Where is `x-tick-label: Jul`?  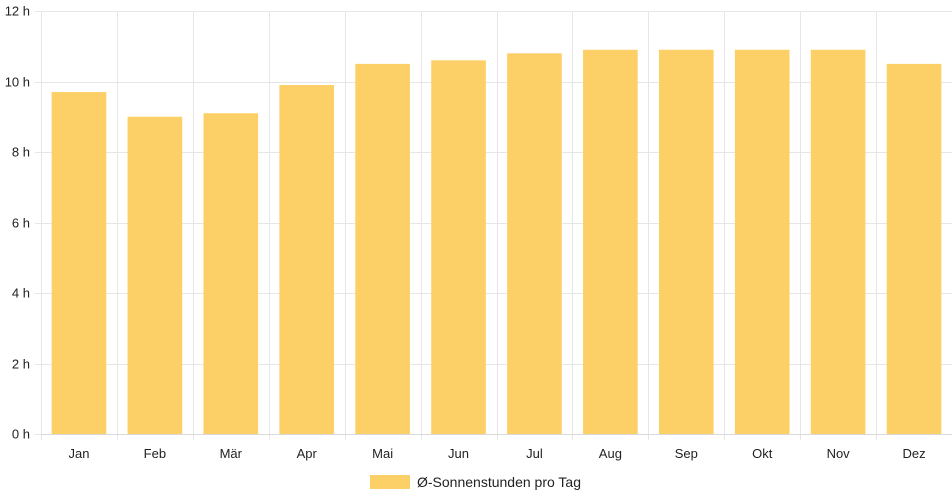 x-tick-label: Jul is located at coordinates (534, 453).